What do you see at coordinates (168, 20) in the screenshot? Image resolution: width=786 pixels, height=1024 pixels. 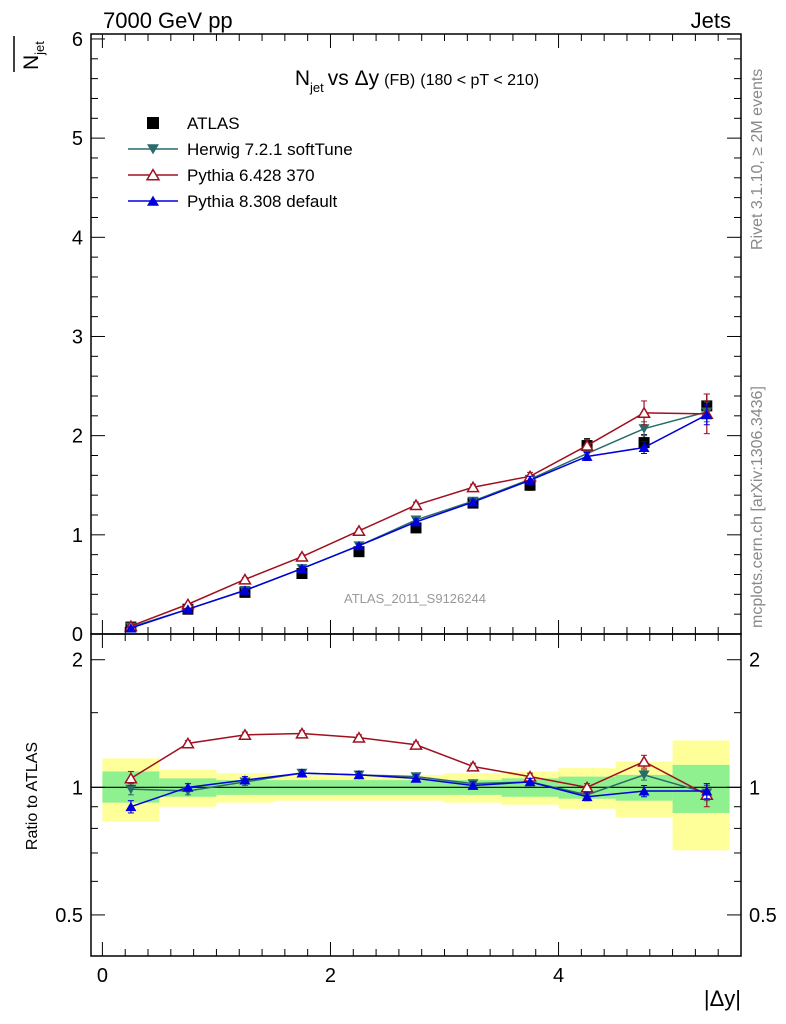 I see `header-left: 7000 GeV pp` at bounding box center [168, 20].